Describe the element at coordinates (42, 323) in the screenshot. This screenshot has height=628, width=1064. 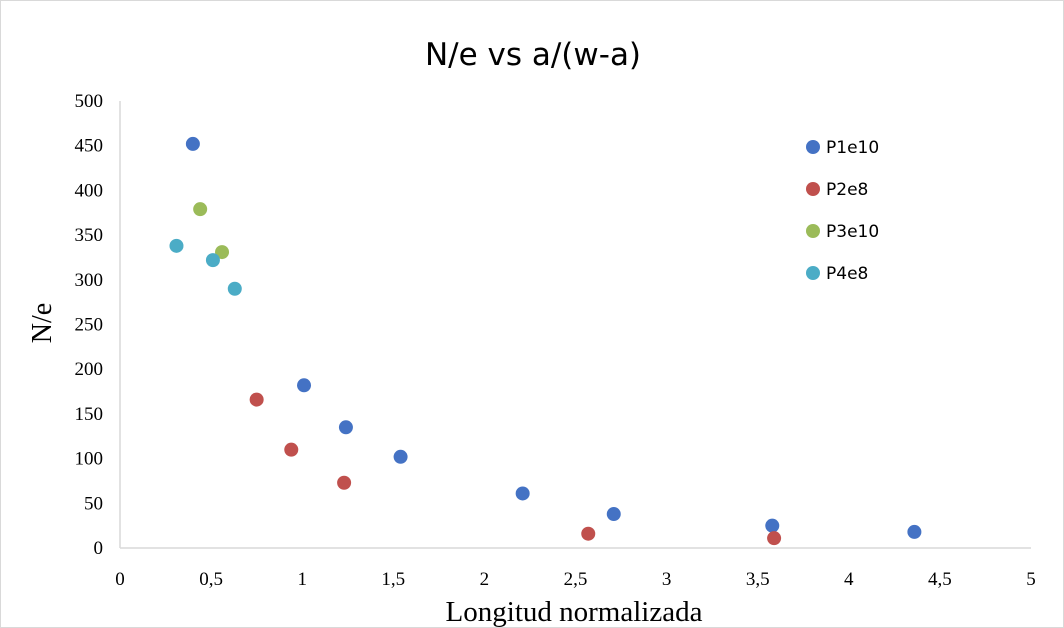
I see `y-axis-label: N/e` at that location.